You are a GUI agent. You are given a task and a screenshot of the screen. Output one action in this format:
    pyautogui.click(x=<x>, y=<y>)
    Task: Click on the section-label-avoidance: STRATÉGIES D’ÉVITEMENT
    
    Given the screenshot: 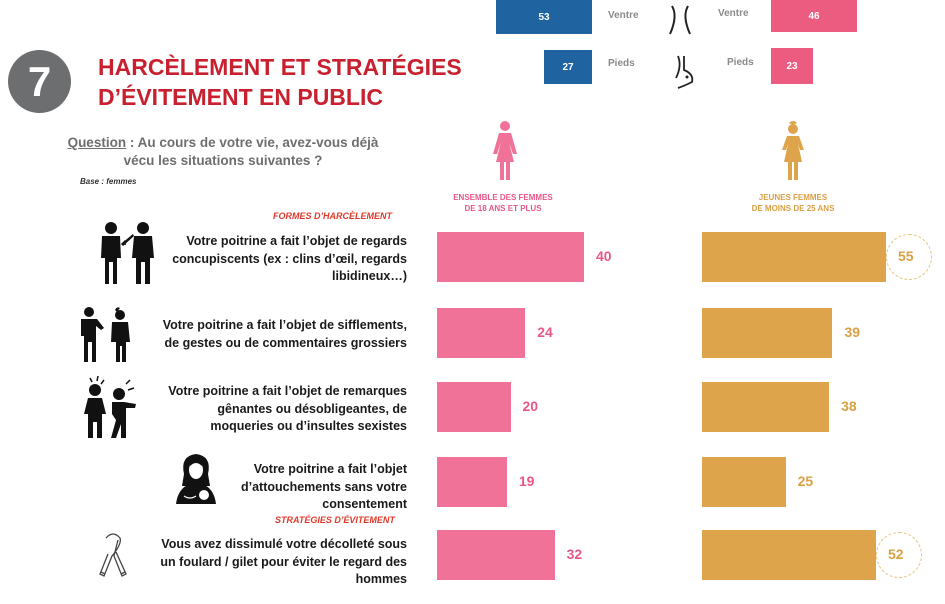 What is the action you would take?
    pyautogui.click(x=335, y=520)
    